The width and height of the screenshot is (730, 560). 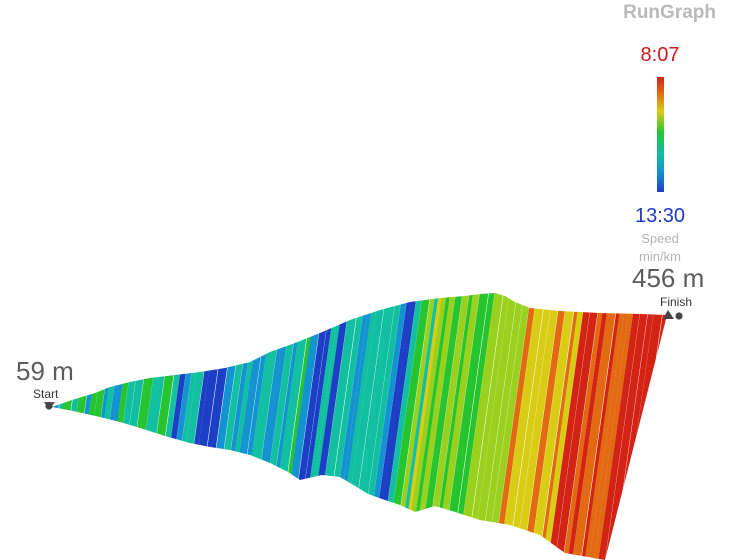 I want to click on legend-metric-label: Speed, so click(x=660, y=238).